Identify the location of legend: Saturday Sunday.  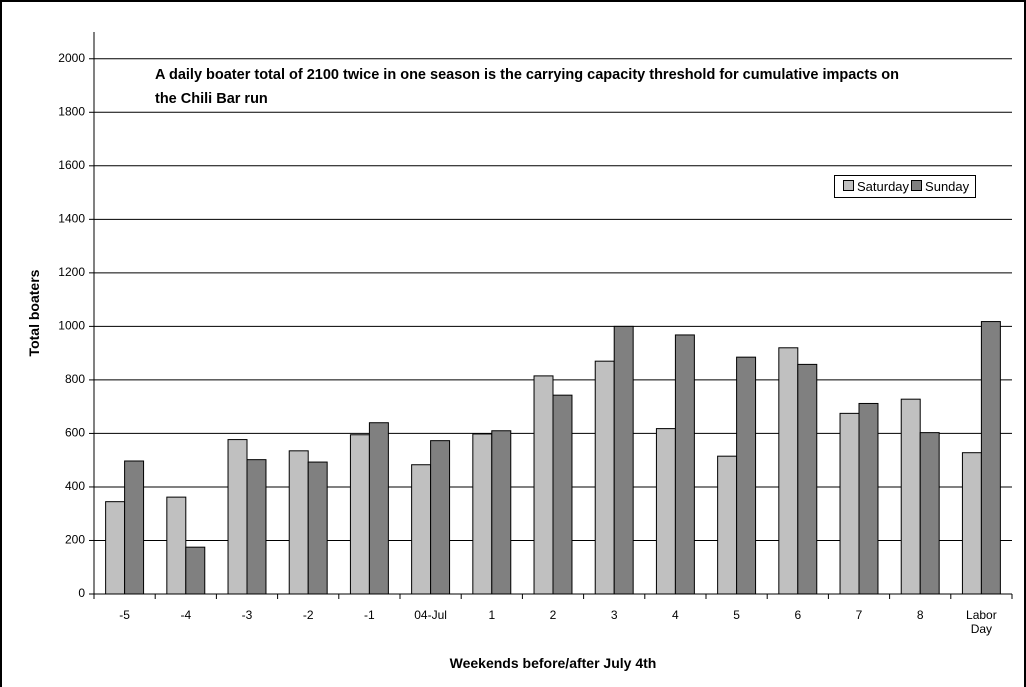
(905, 186).